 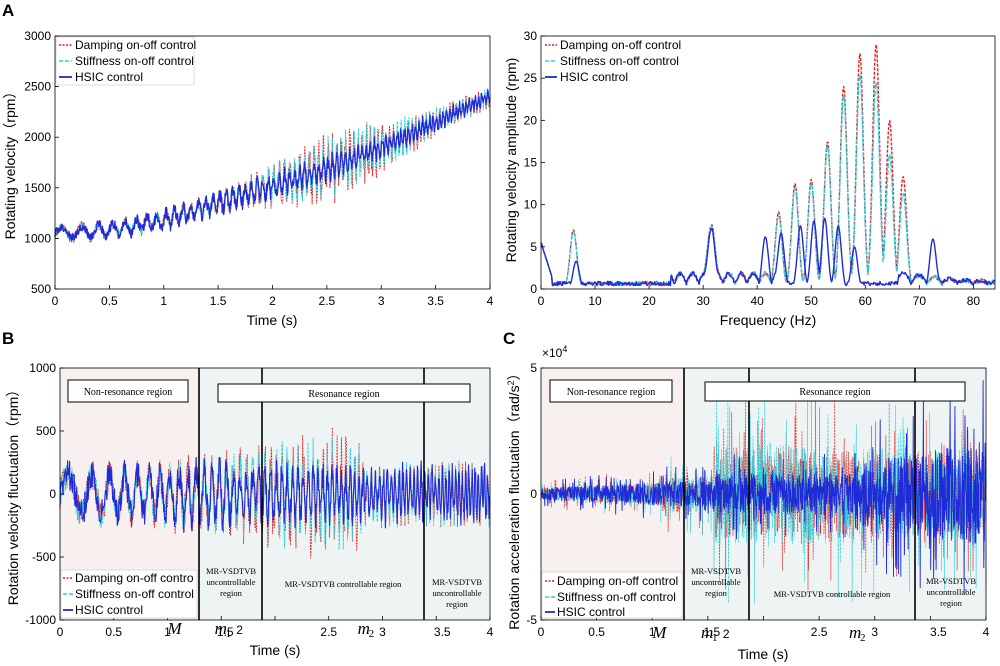 What do you see at coordinates (758, 301) in the screenshot?
I see `chart-a-right-xtick-label: 40` at bounding box center [758, 301].